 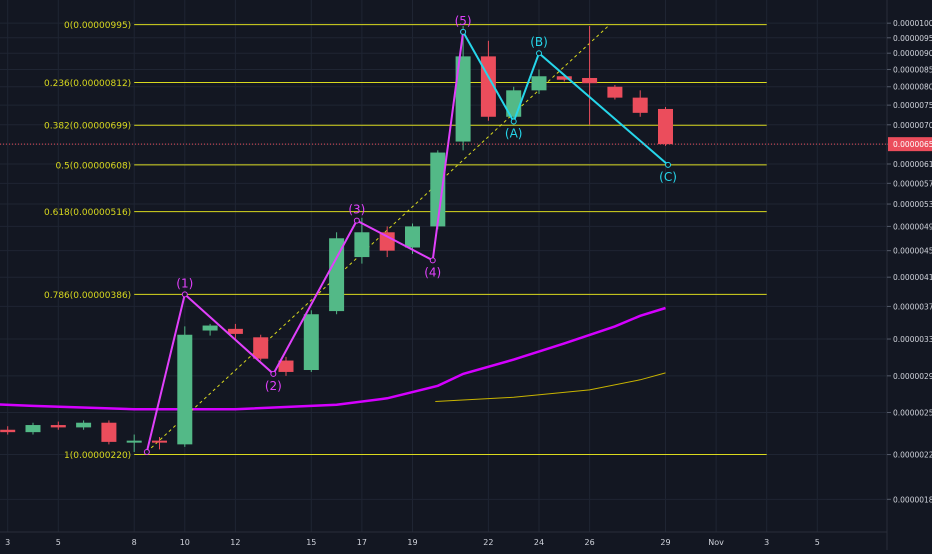 I want to click on time-tick-label: 22, so click(x=488, y=542).